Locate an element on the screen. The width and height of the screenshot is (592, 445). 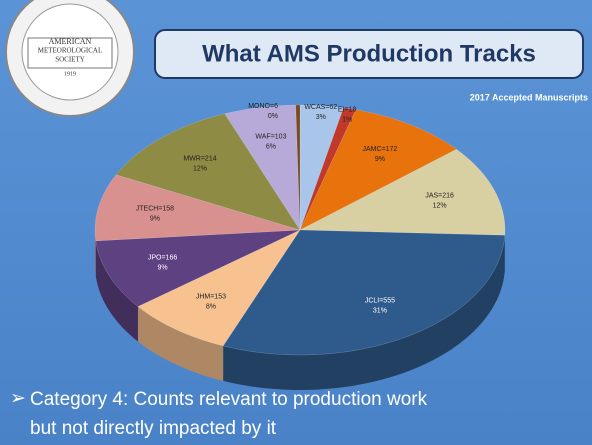
percent-label: 1% is located at coordinates (347, 120).